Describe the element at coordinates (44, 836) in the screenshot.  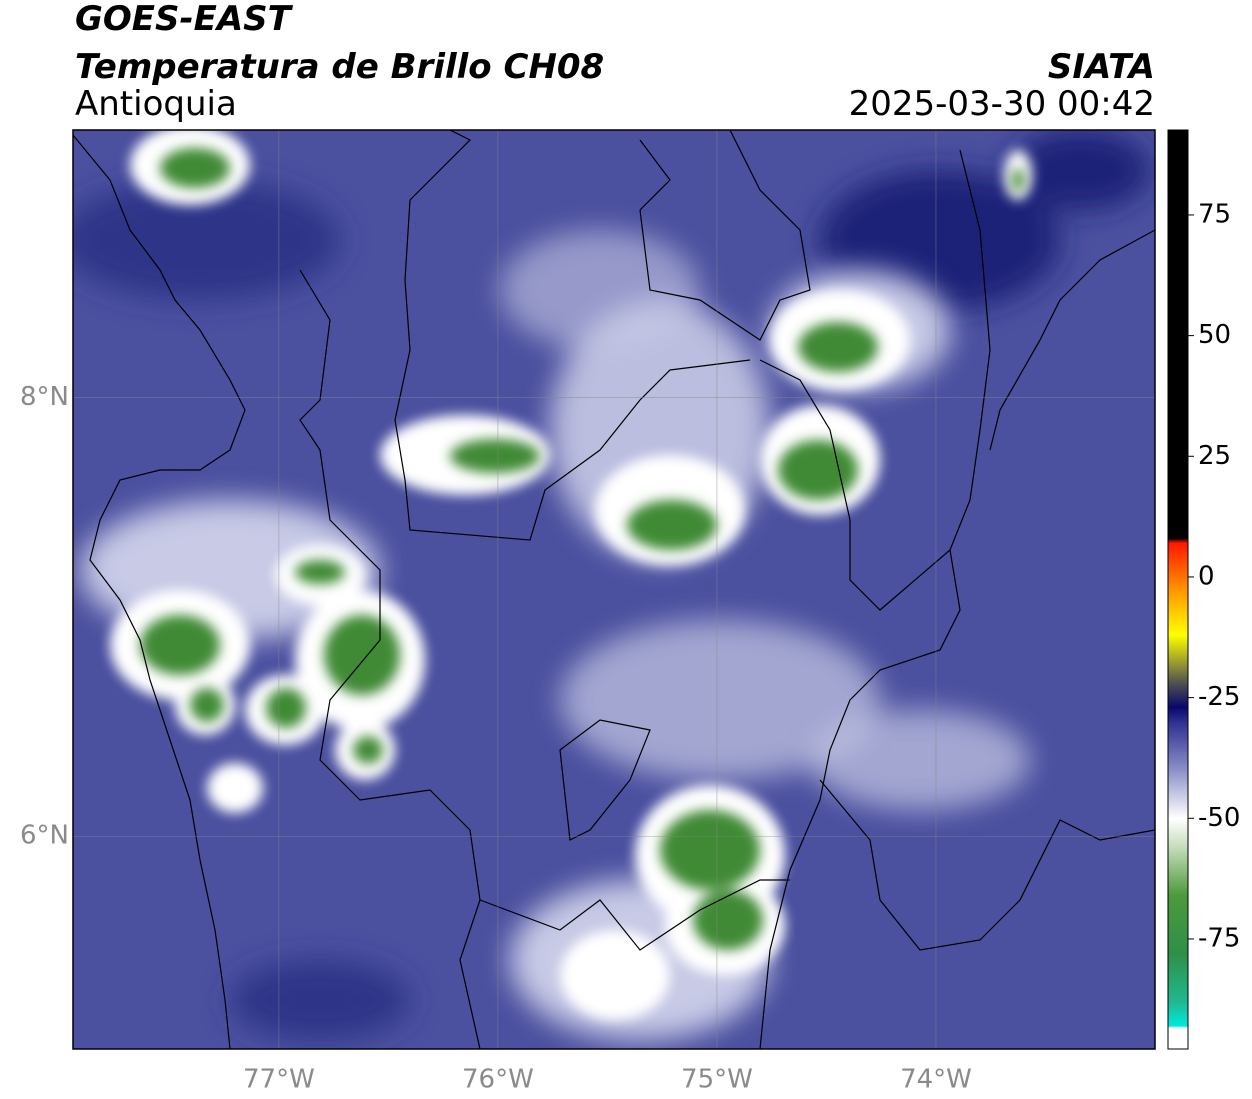
I see `lat-tick-label: 6°N` at that location.